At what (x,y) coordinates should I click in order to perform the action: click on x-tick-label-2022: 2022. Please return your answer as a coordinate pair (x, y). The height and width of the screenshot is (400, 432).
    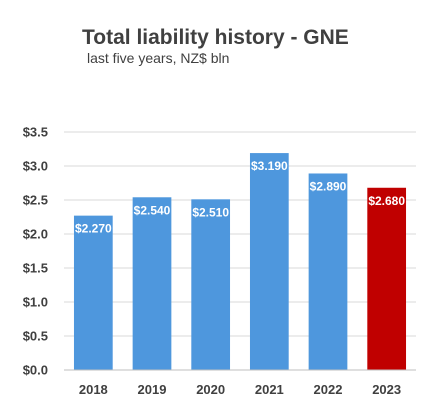
    Looking at the image, I should click on (328, 389).